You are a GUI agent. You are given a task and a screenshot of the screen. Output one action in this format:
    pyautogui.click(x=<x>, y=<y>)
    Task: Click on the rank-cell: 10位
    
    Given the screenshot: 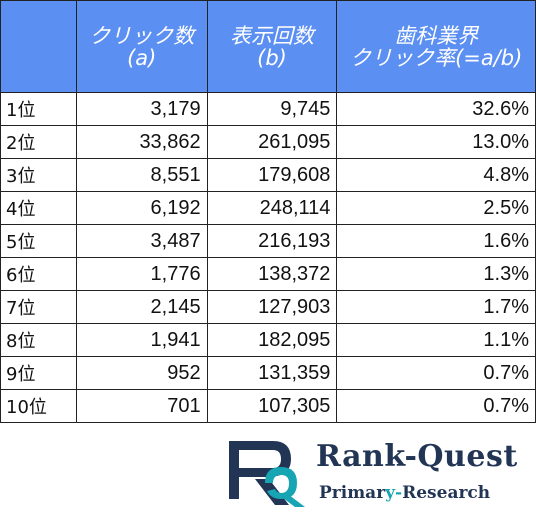 What is the action you would take?
    pyautogui.click(x=38, y=406)
    